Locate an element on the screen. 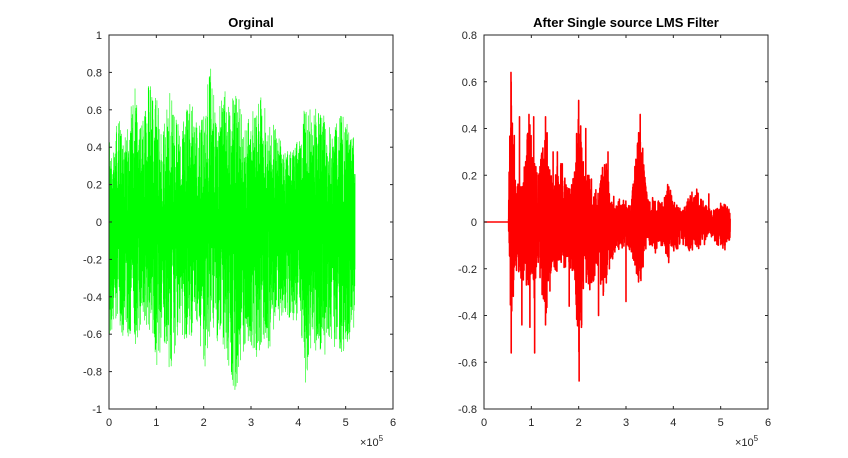 This screenshot has height=458, width=848. y-tick-label-original: 1 is located at coordinates (99, 36).